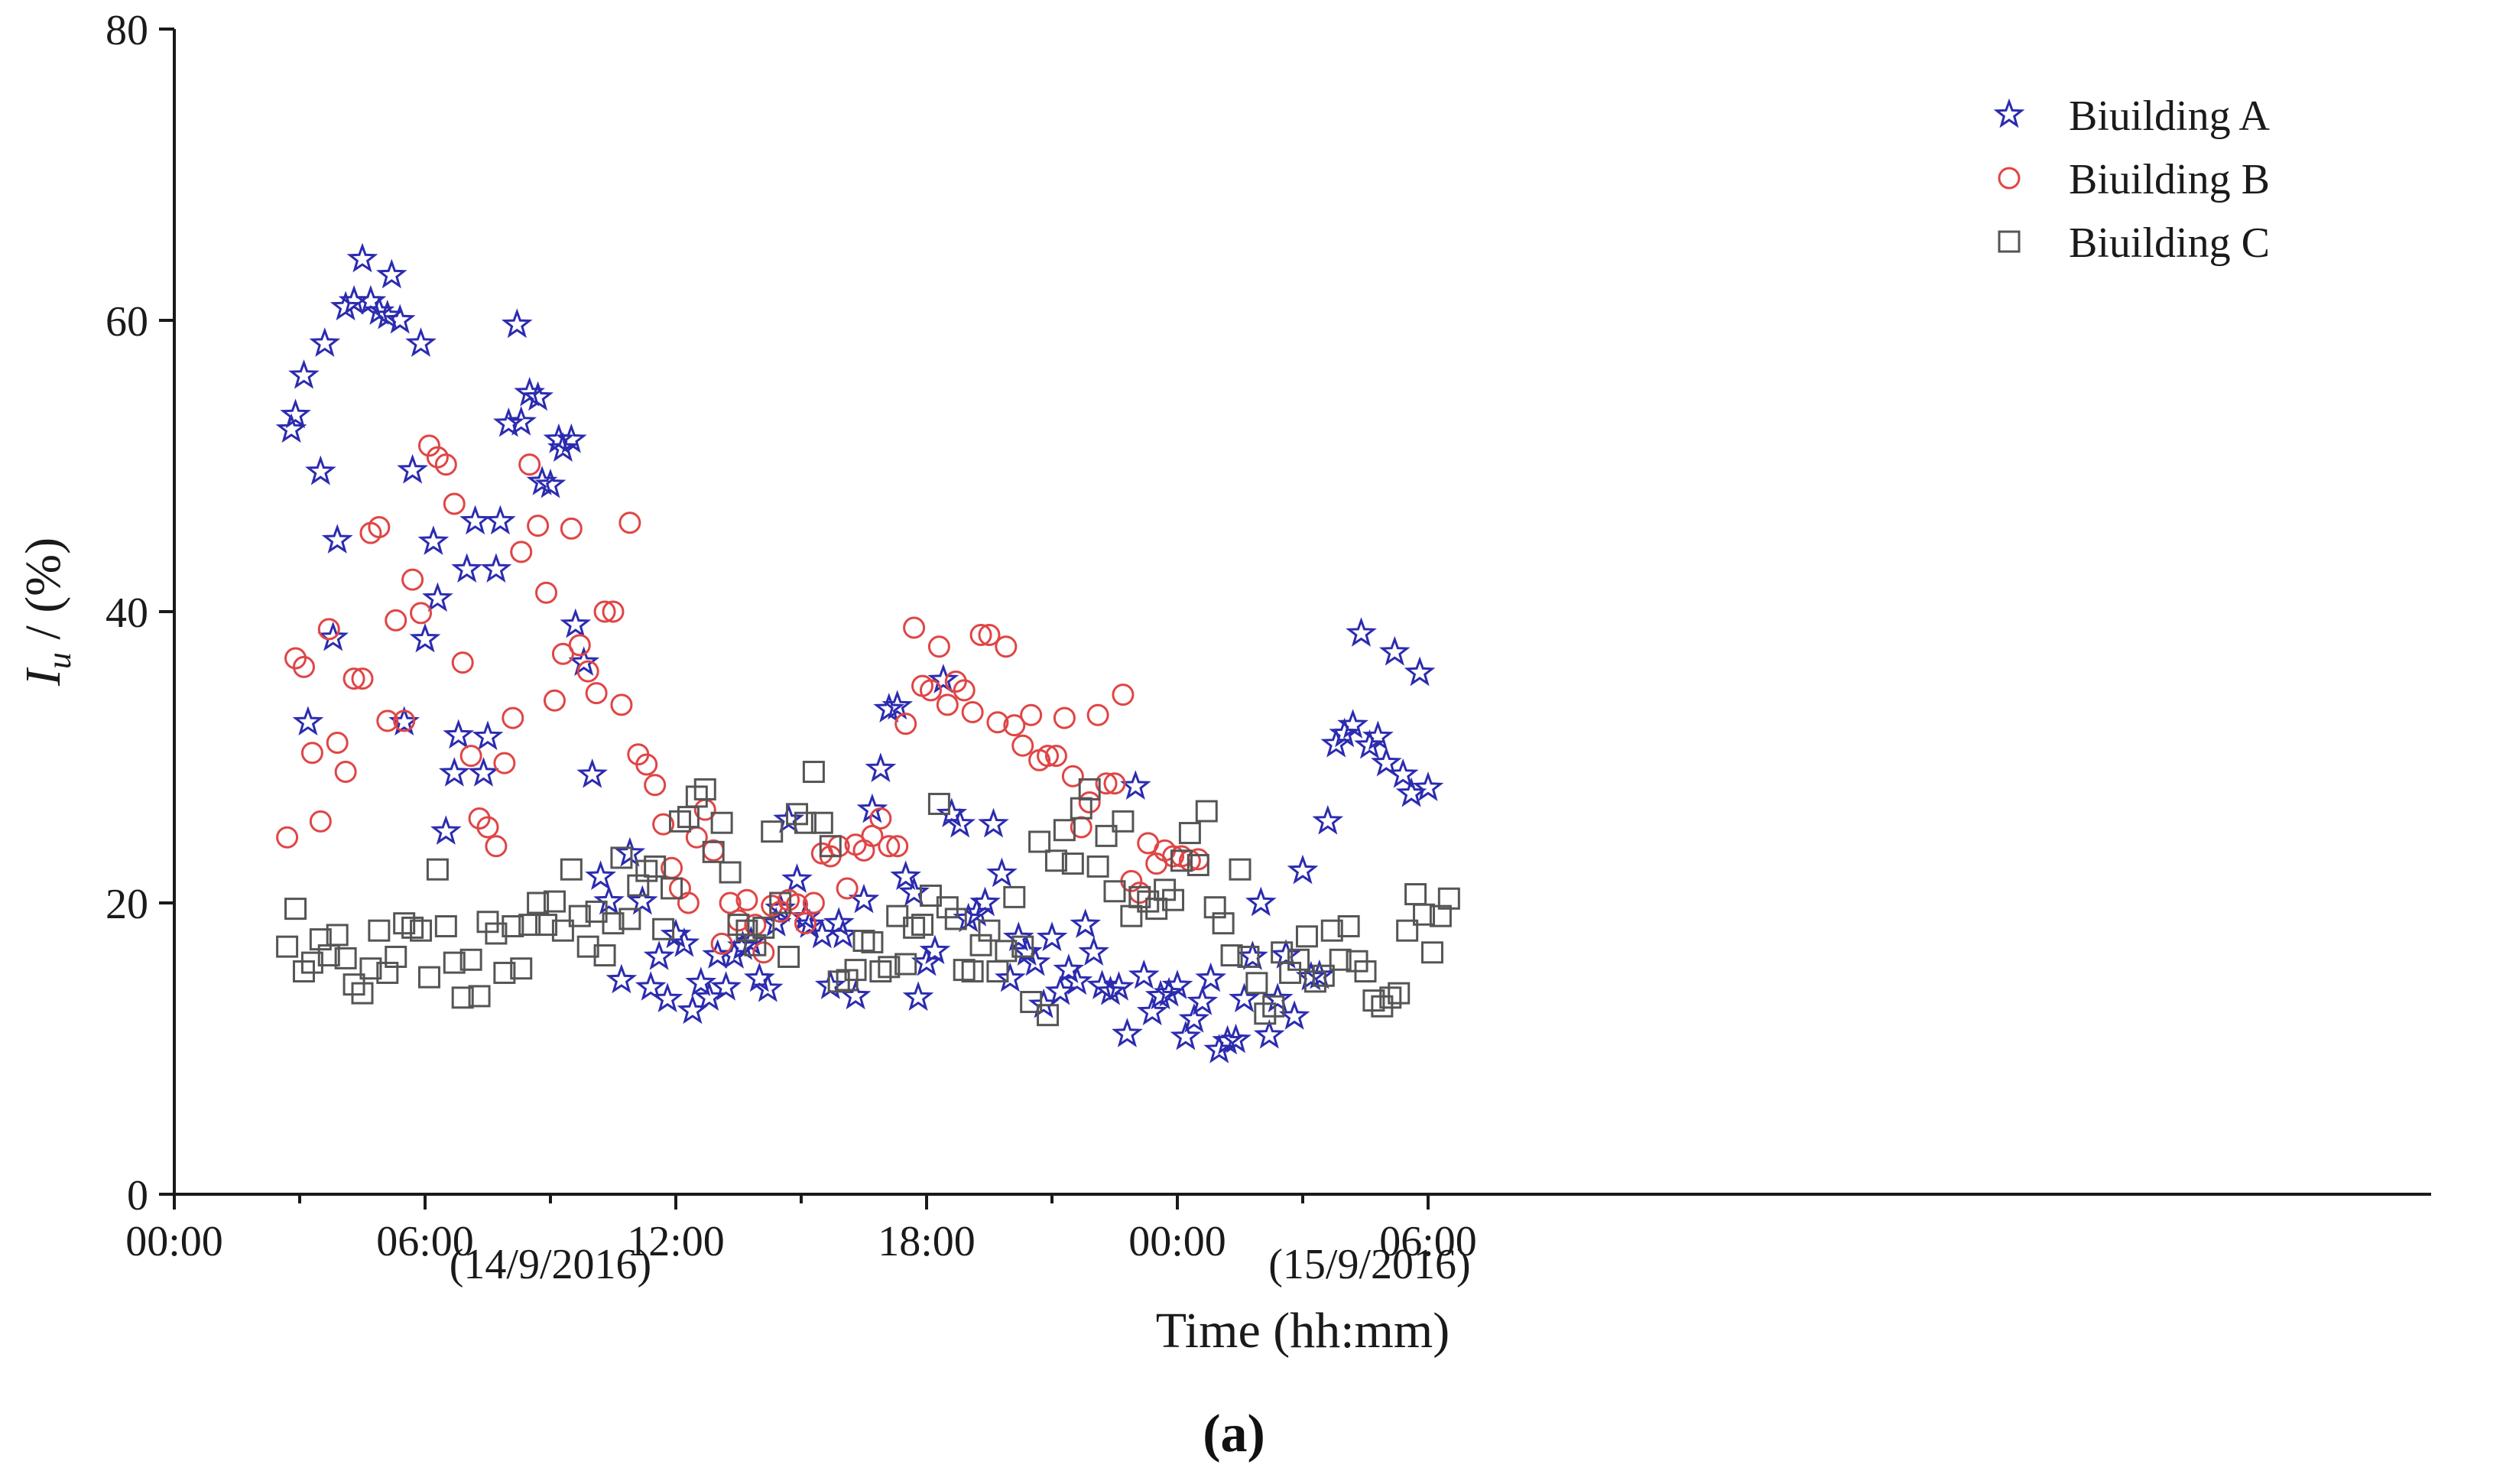  Describe the element at coordinates (961, 1265) in the screenshot. I see `date-labels: (14/9/2016) (15/9/2016)` at that location.